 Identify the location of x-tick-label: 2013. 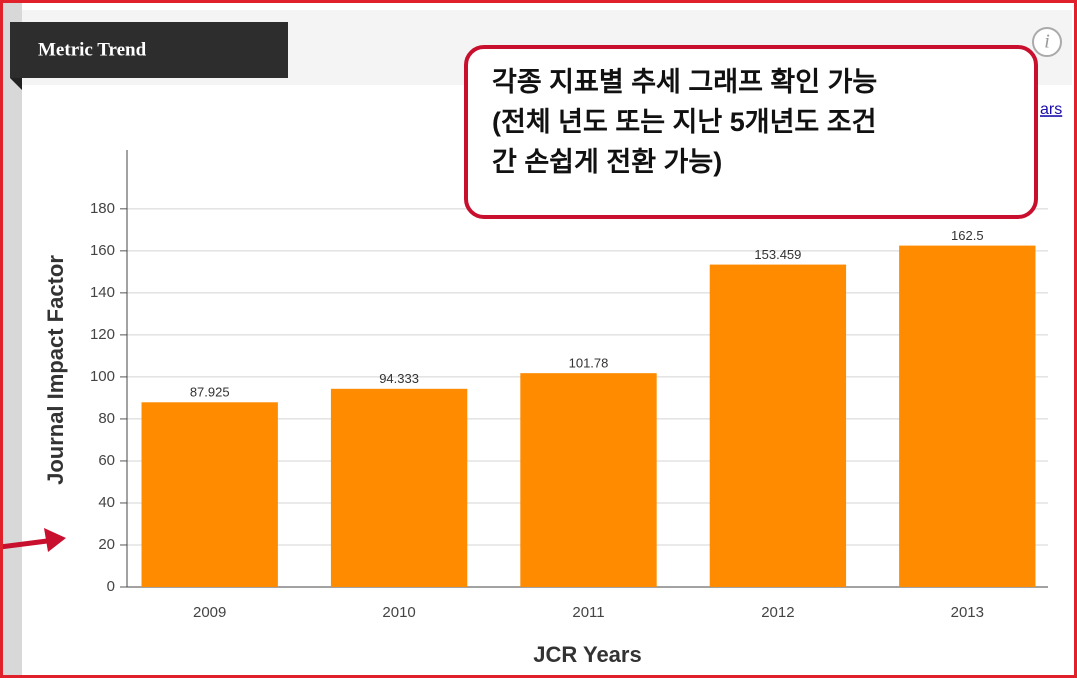
(967, 612).